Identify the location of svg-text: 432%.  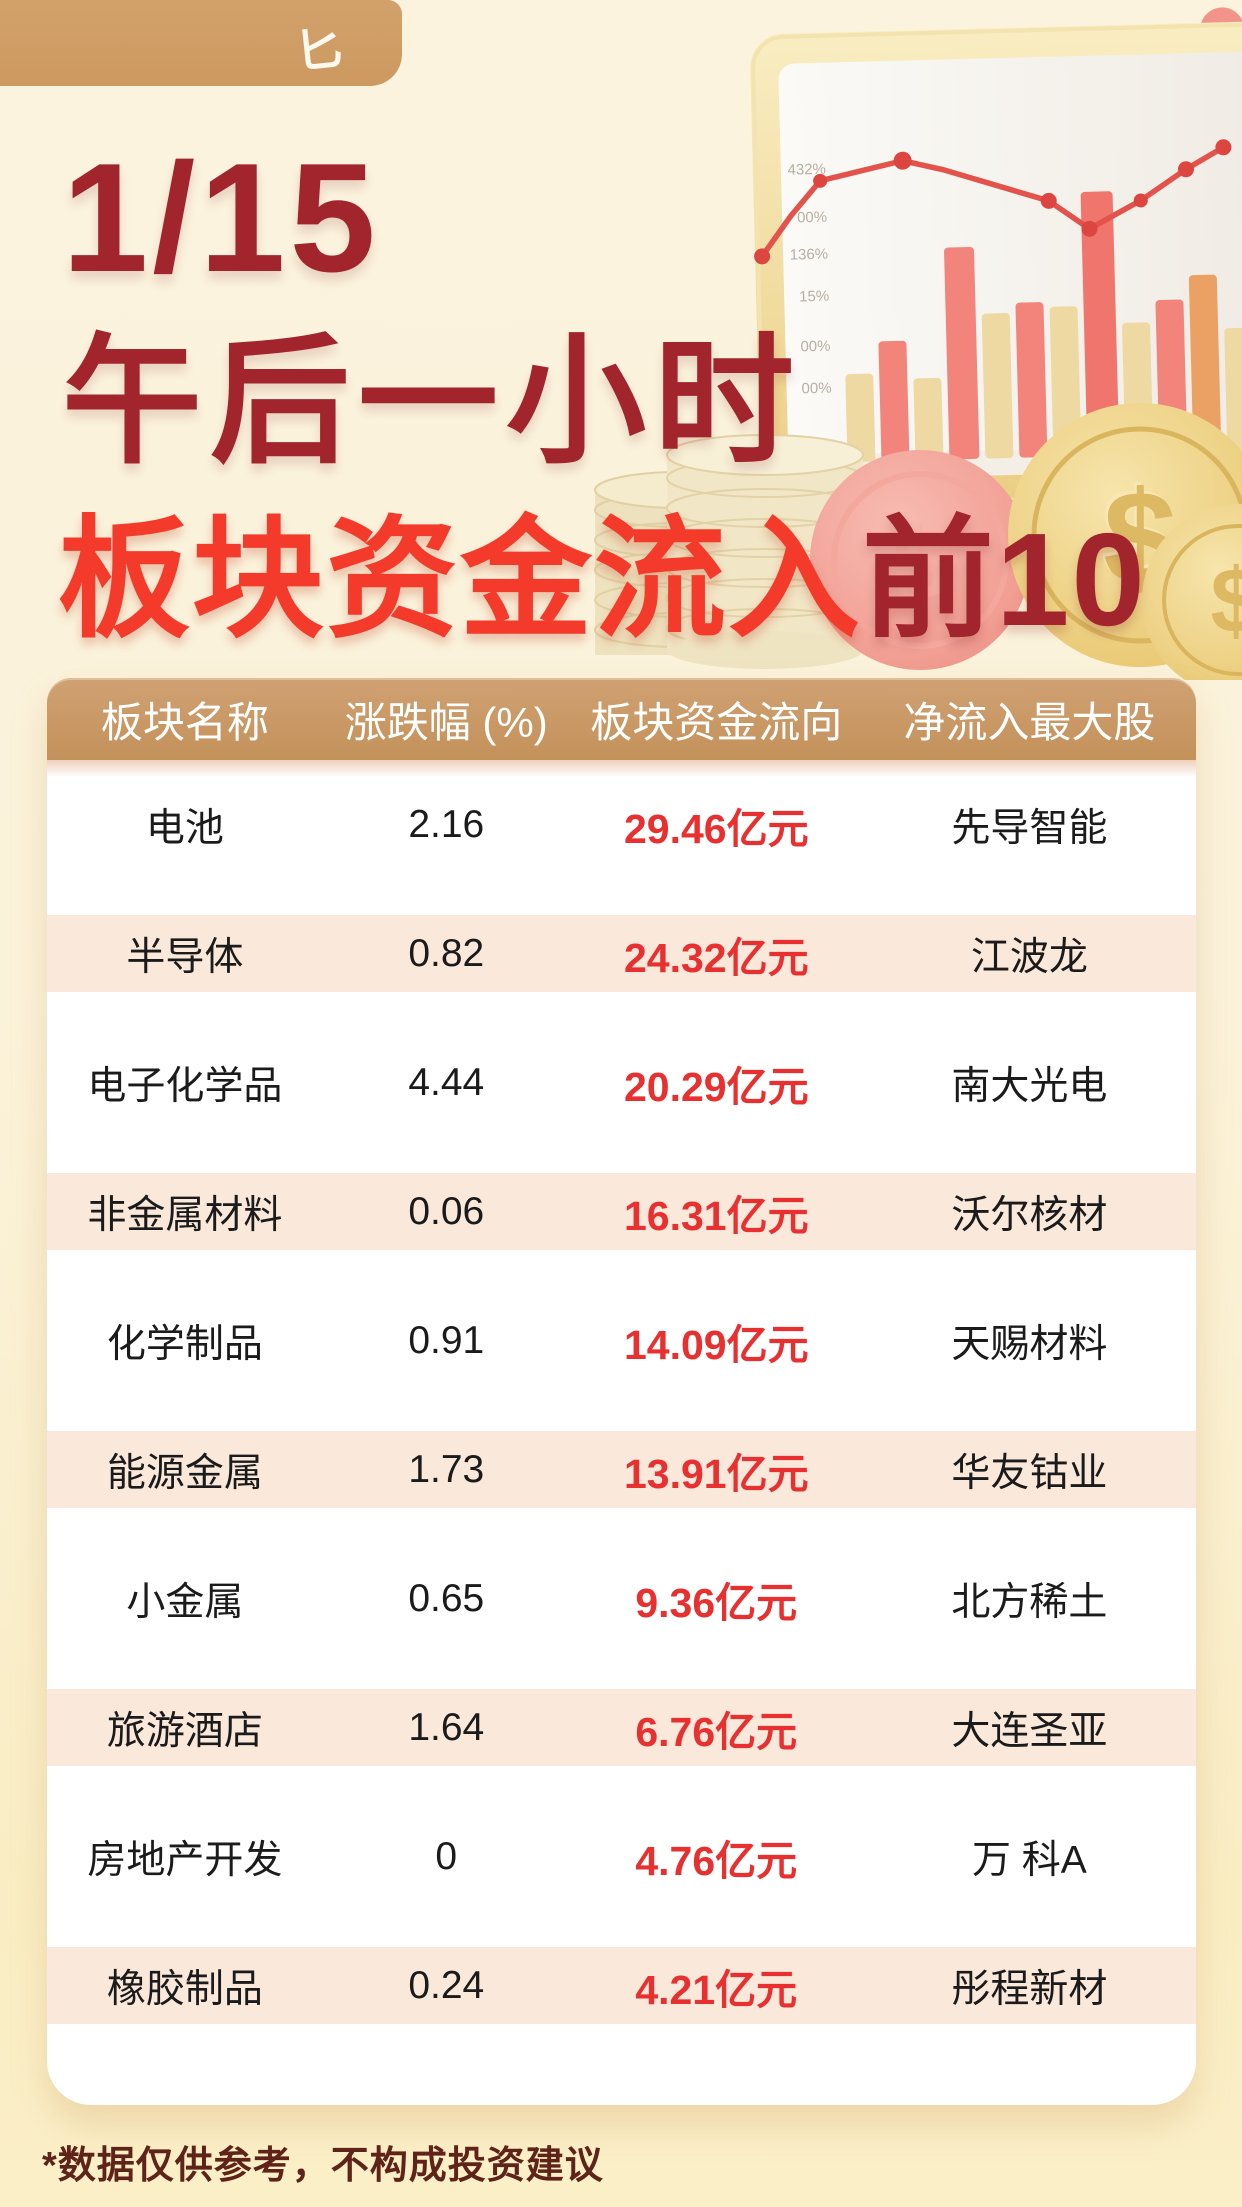
(806, 170).